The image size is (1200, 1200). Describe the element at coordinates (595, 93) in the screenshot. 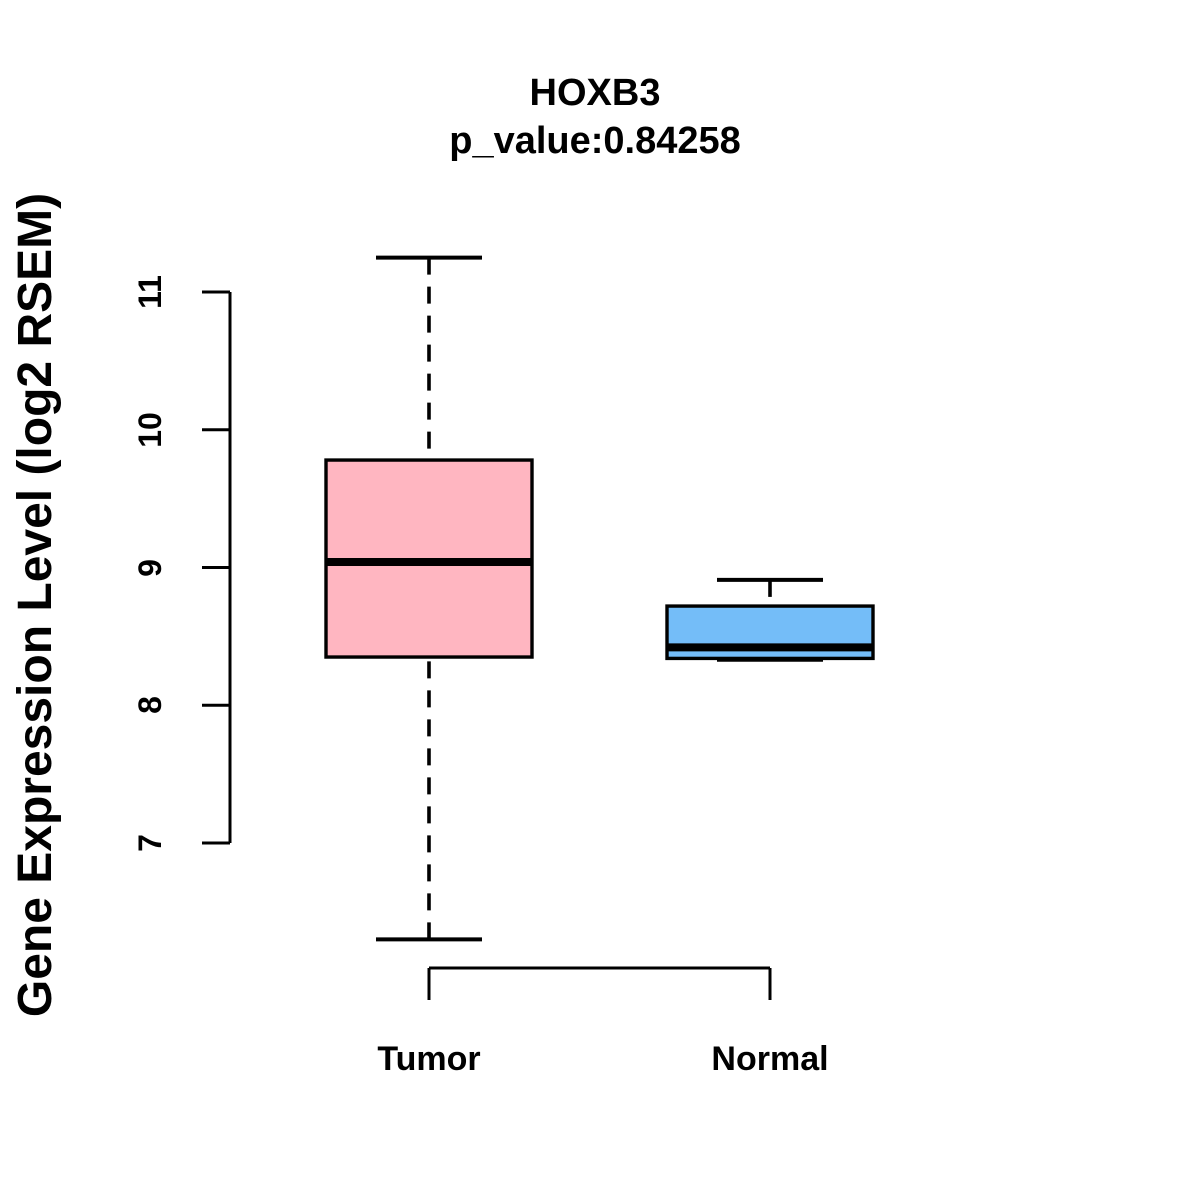

I see `chart-title: HOXB3` at that location.